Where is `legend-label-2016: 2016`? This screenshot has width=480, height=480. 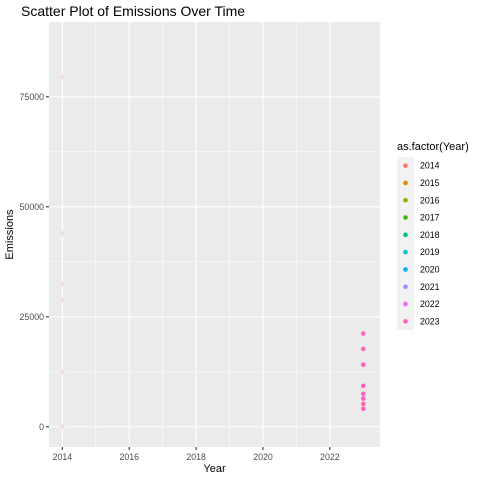 legend-label-2016: 2016 is located at coordinates (430, 200).